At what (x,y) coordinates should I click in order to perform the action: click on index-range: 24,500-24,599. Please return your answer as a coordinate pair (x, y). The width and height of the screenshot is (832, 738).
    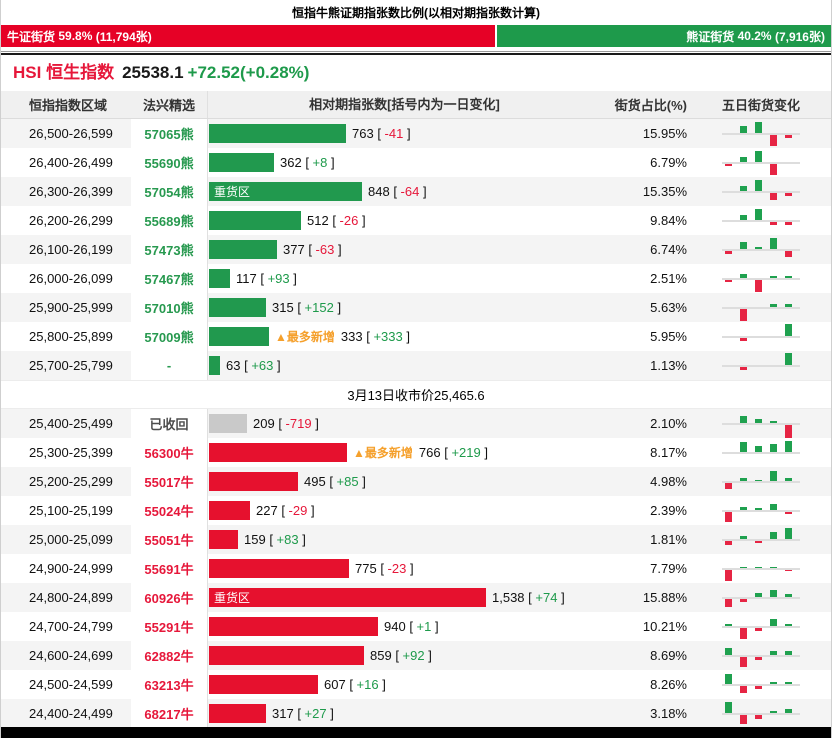
    Looking at the image, I should click on (71, 684).